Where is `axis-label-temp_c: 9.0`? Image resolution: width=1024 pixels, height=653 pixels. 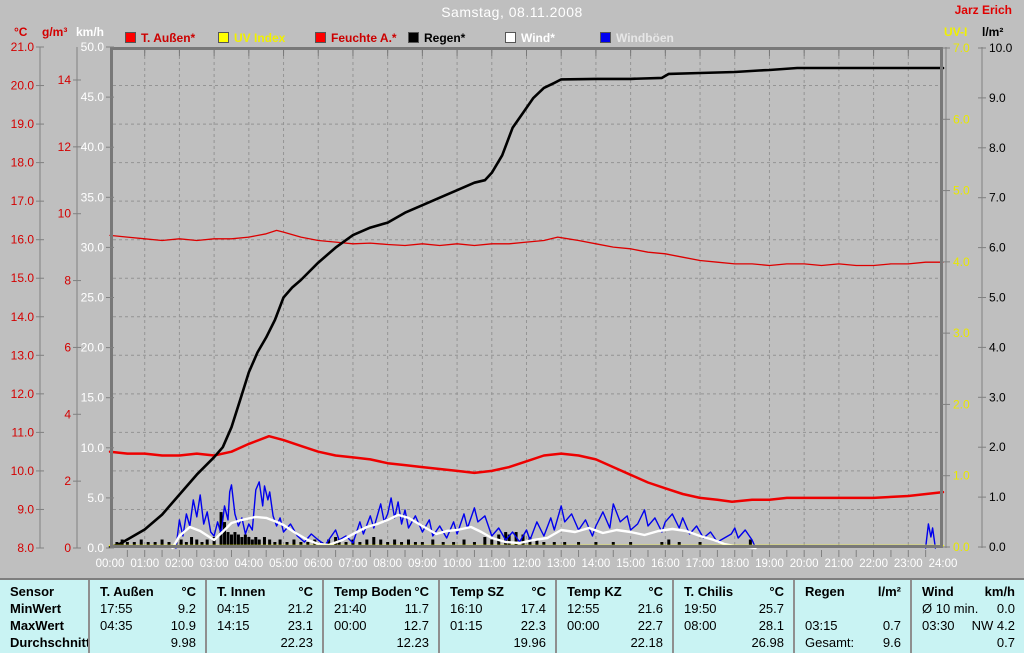 axis-label-temp_c: 9.0 is located at coordinates (25, 509).